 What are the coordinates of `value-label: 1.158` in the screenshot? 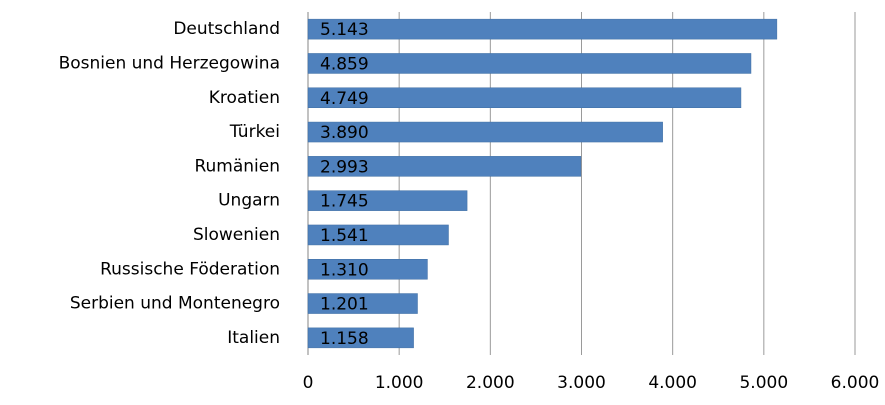 It's located at (344, 339).